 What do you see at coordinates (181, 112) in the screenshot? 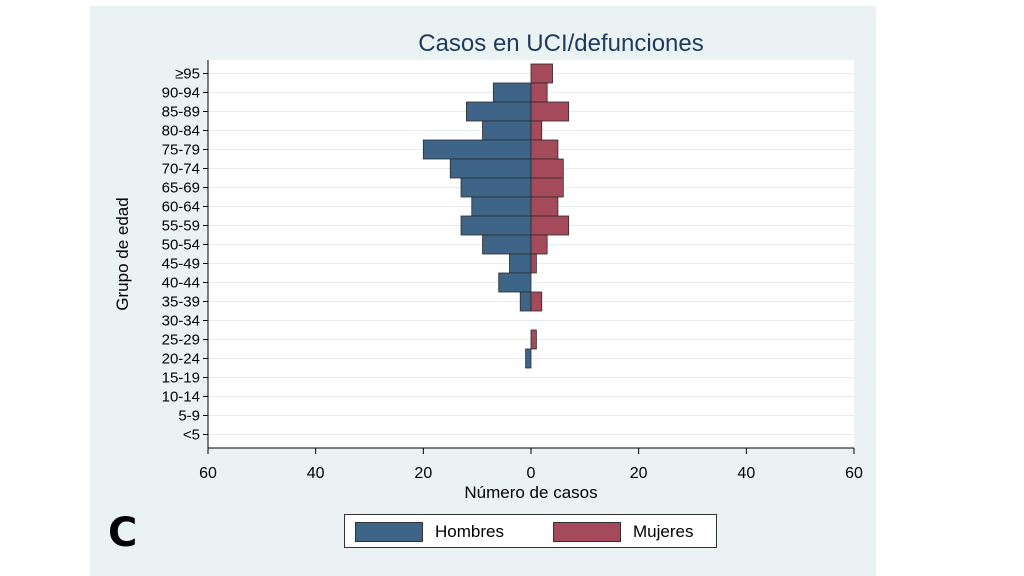
I see `y-tick-label: 85-89` at bounding box center [181, 112].